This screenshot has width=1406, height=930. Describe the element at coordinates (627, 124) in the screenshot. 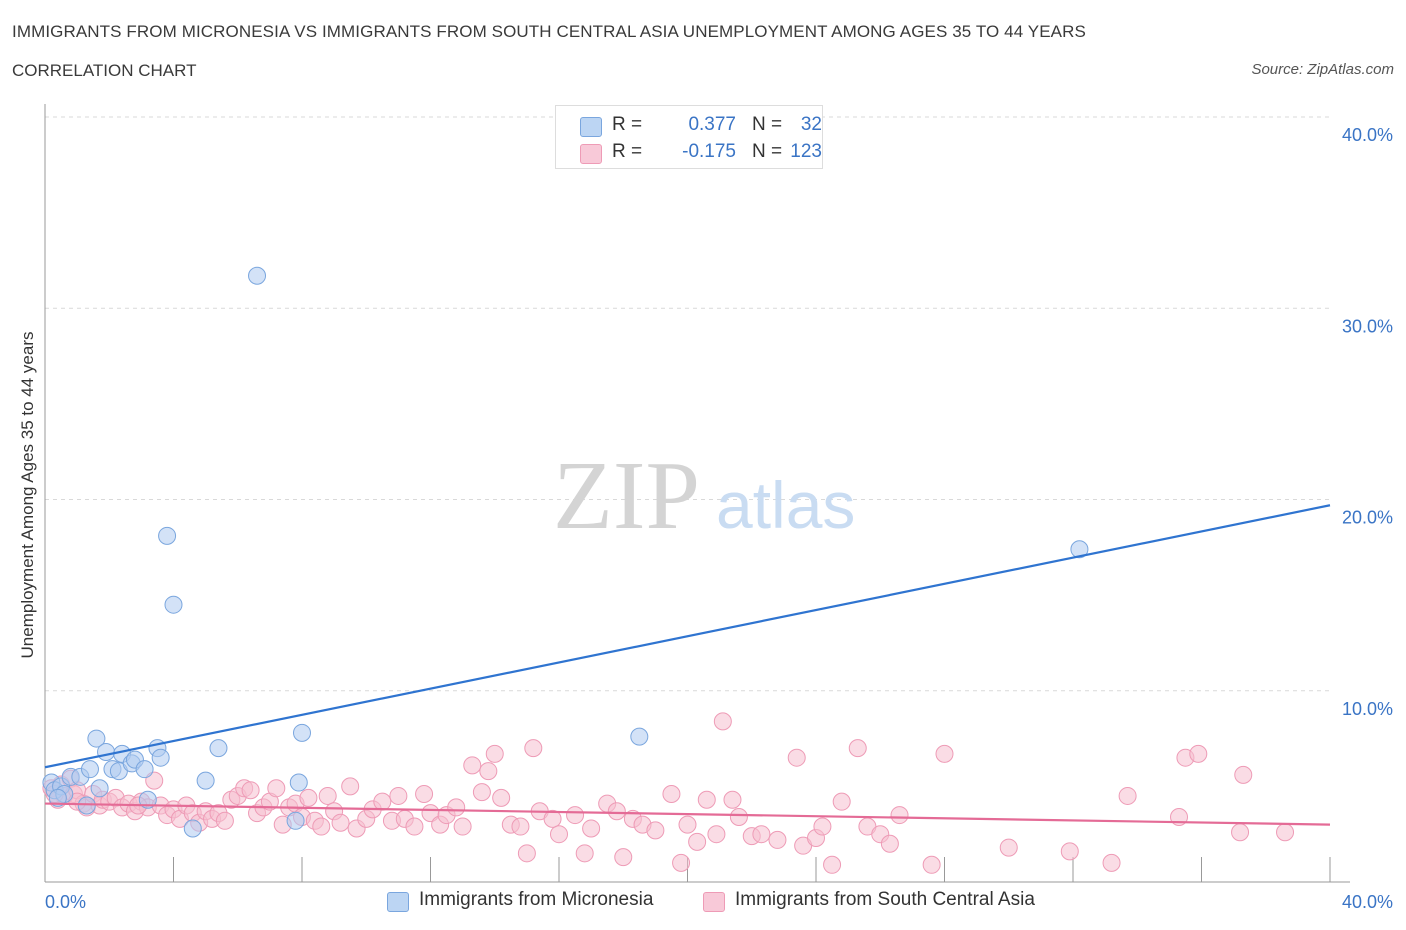

I see `r-label: R =` at that location.